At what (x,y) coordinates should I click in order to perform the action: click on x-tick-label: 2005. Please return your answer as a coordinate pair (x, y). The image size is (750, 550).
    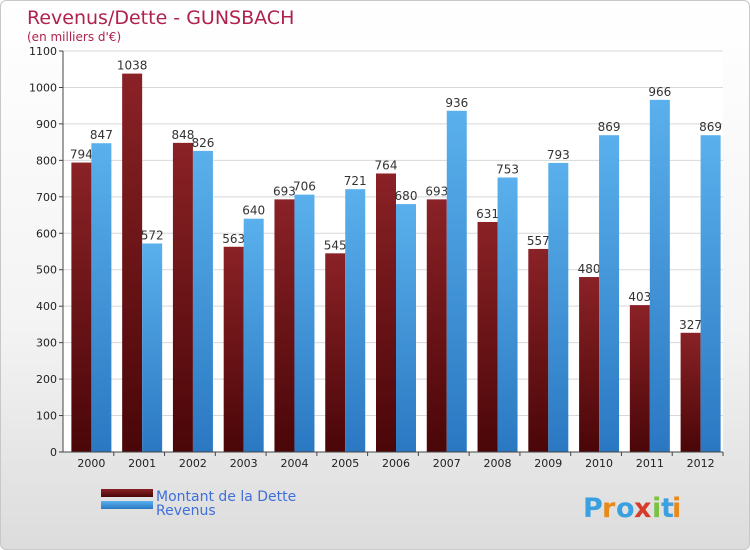
    Looking at the image, I should click on (345, 463).